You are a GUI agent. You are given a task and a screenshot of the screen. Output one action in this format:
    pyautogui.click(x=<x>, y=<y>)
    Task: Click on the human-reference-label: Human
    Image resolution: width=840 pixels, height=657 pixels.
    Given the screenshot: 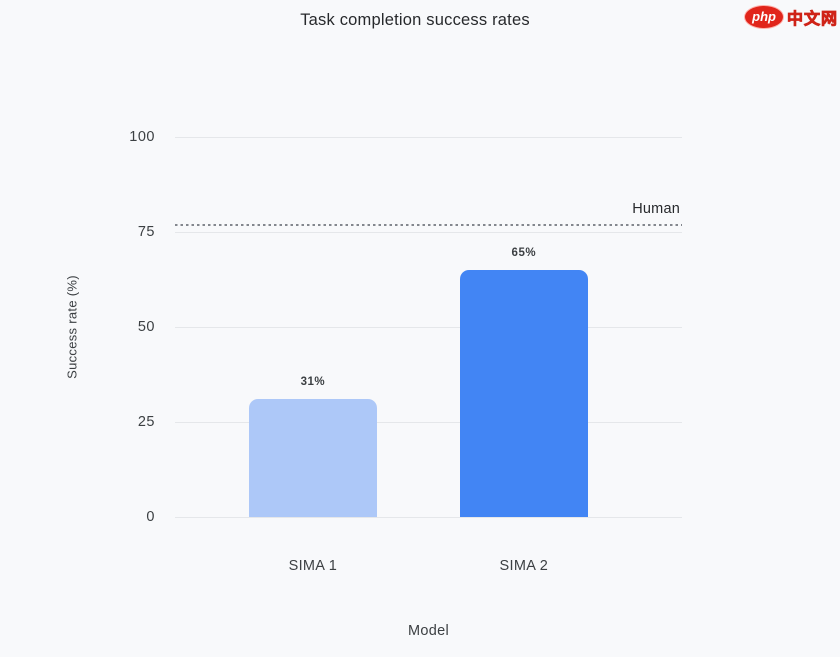 What is the action you would take?
    pyautogui.click(x=656, y=209)
    